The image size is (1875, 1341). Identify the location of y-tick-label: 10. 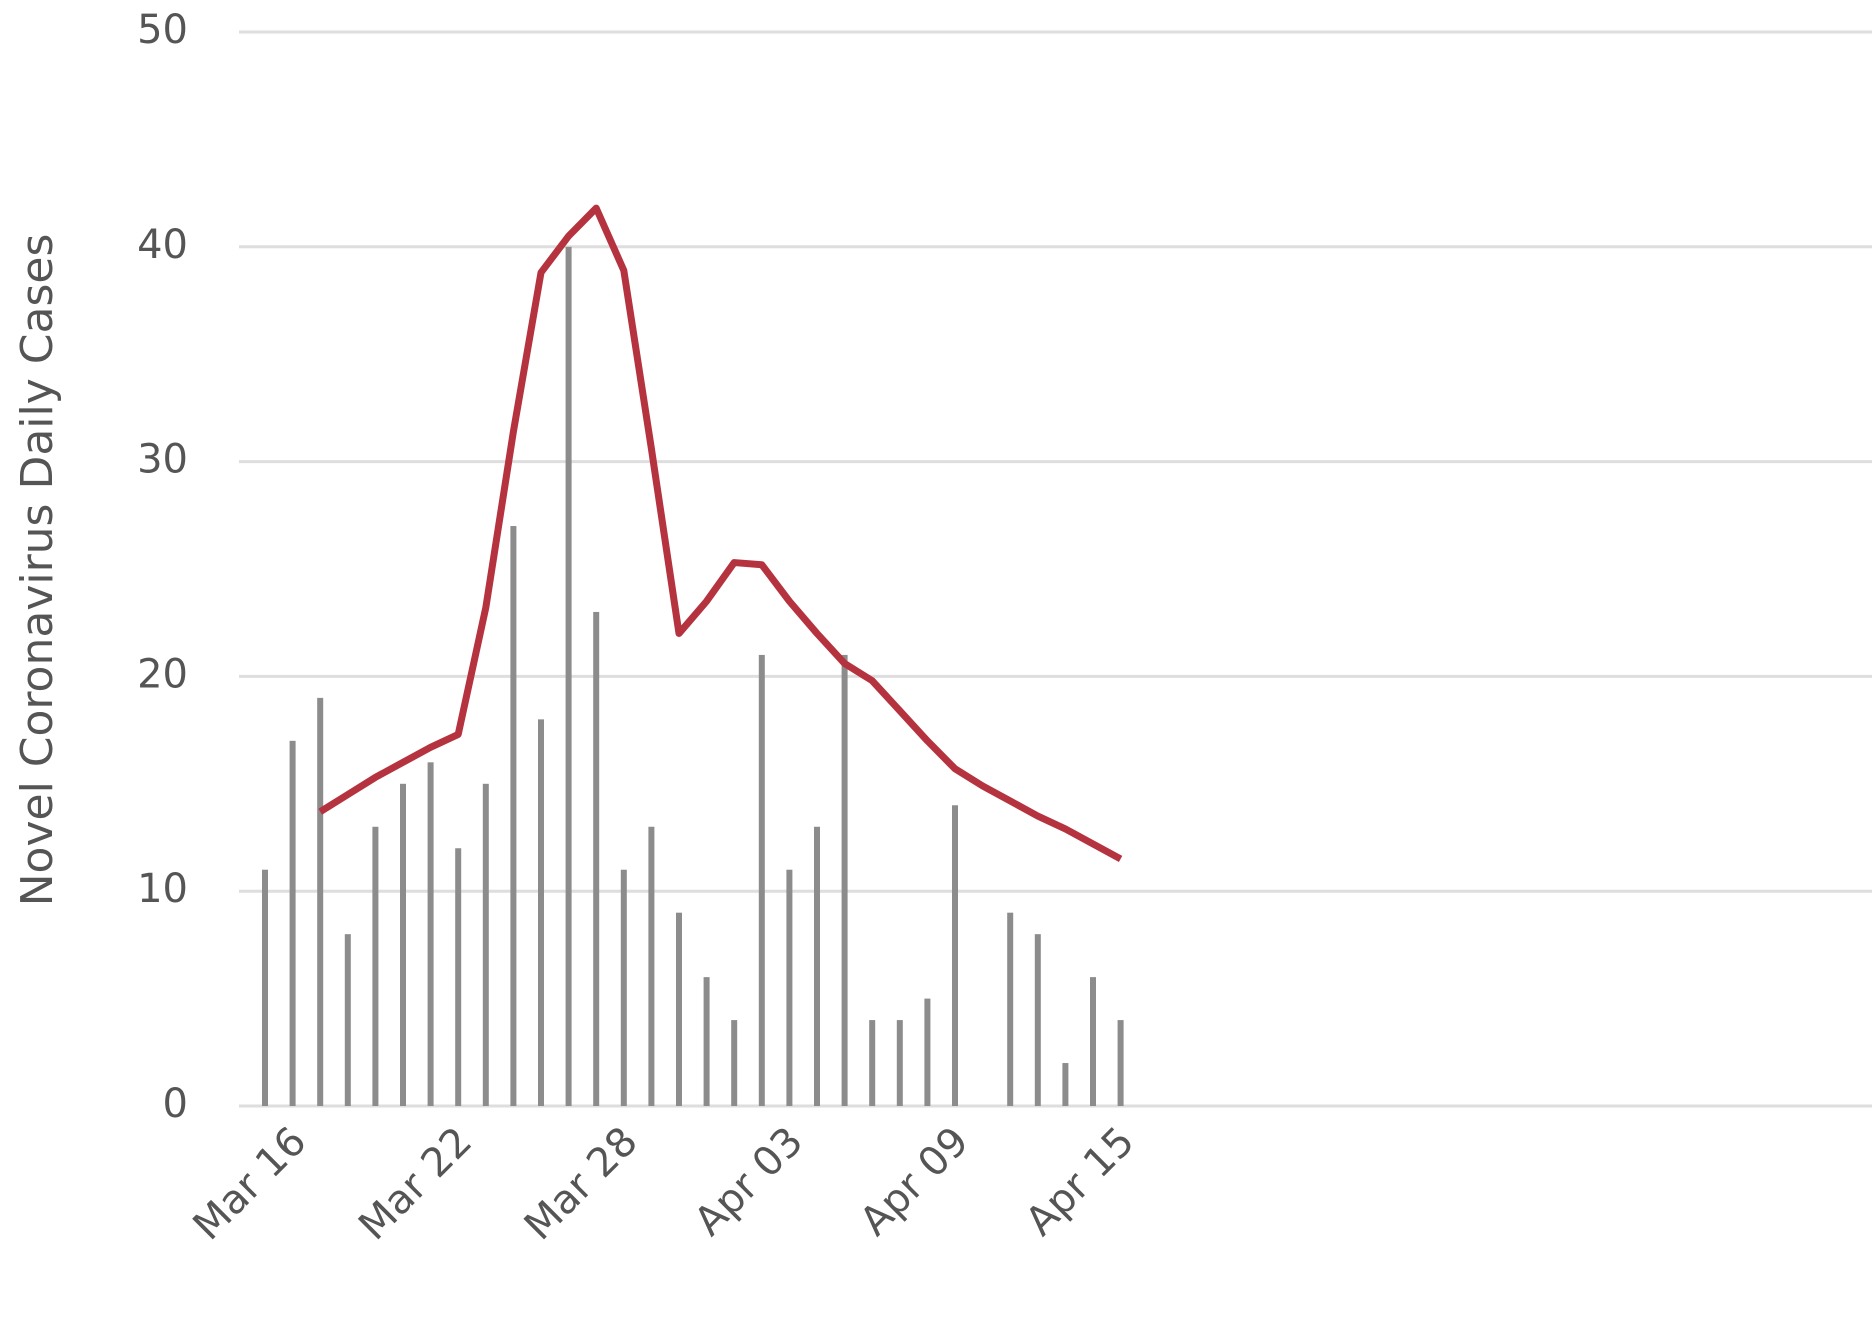
(162, 889).